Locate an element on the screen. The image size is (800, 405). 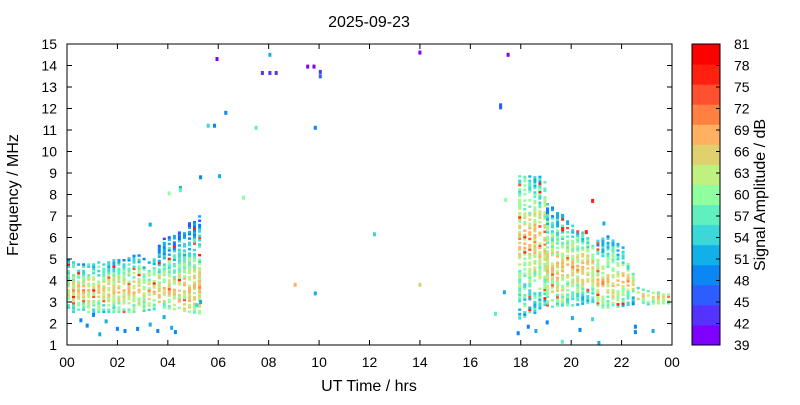
colorbar-tick-label: 57 is located at coordinates (742, 216).